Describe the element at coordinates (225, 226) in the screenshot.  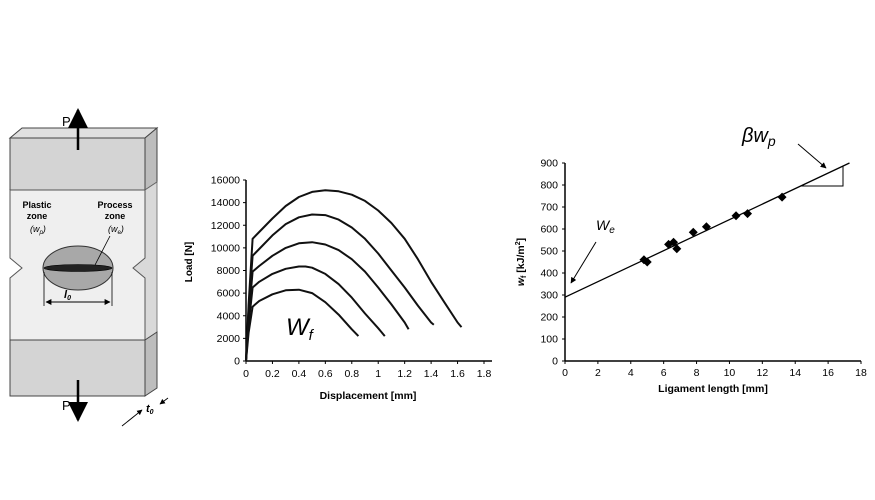
I see `y-tick-label: 12000` at that location.